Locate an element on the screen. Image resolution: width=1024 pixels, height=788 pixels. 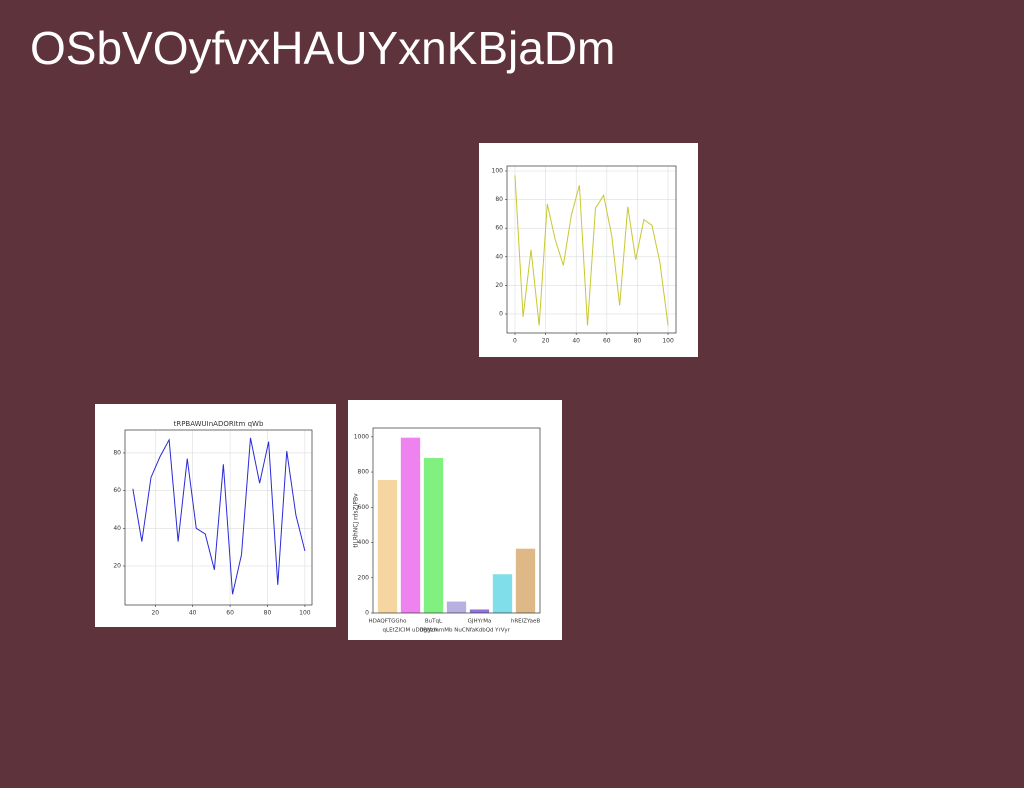
x-tick-label: YrVyr is located at coordinates (502, 631).